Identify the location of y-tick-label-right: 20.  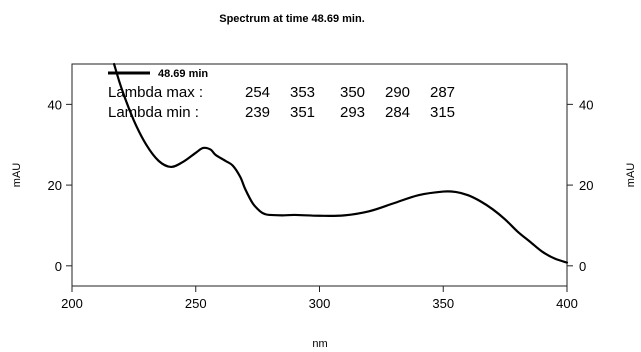
(586, 185).